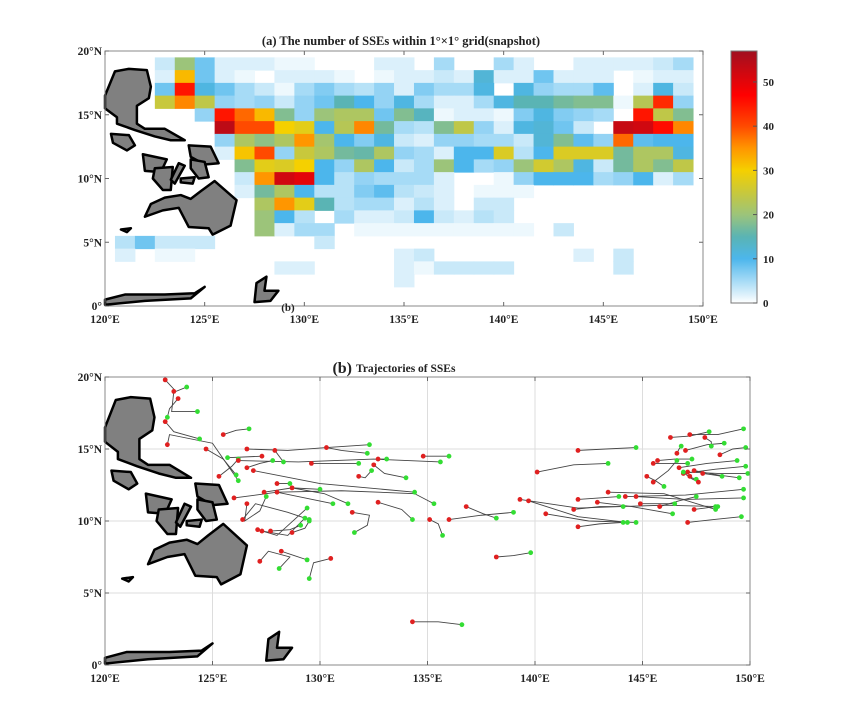 The image size is (847, 720). Describe the element at coordinates (643, 679) in the screenshot. I see `x-tick-label: 145°E` at that location.